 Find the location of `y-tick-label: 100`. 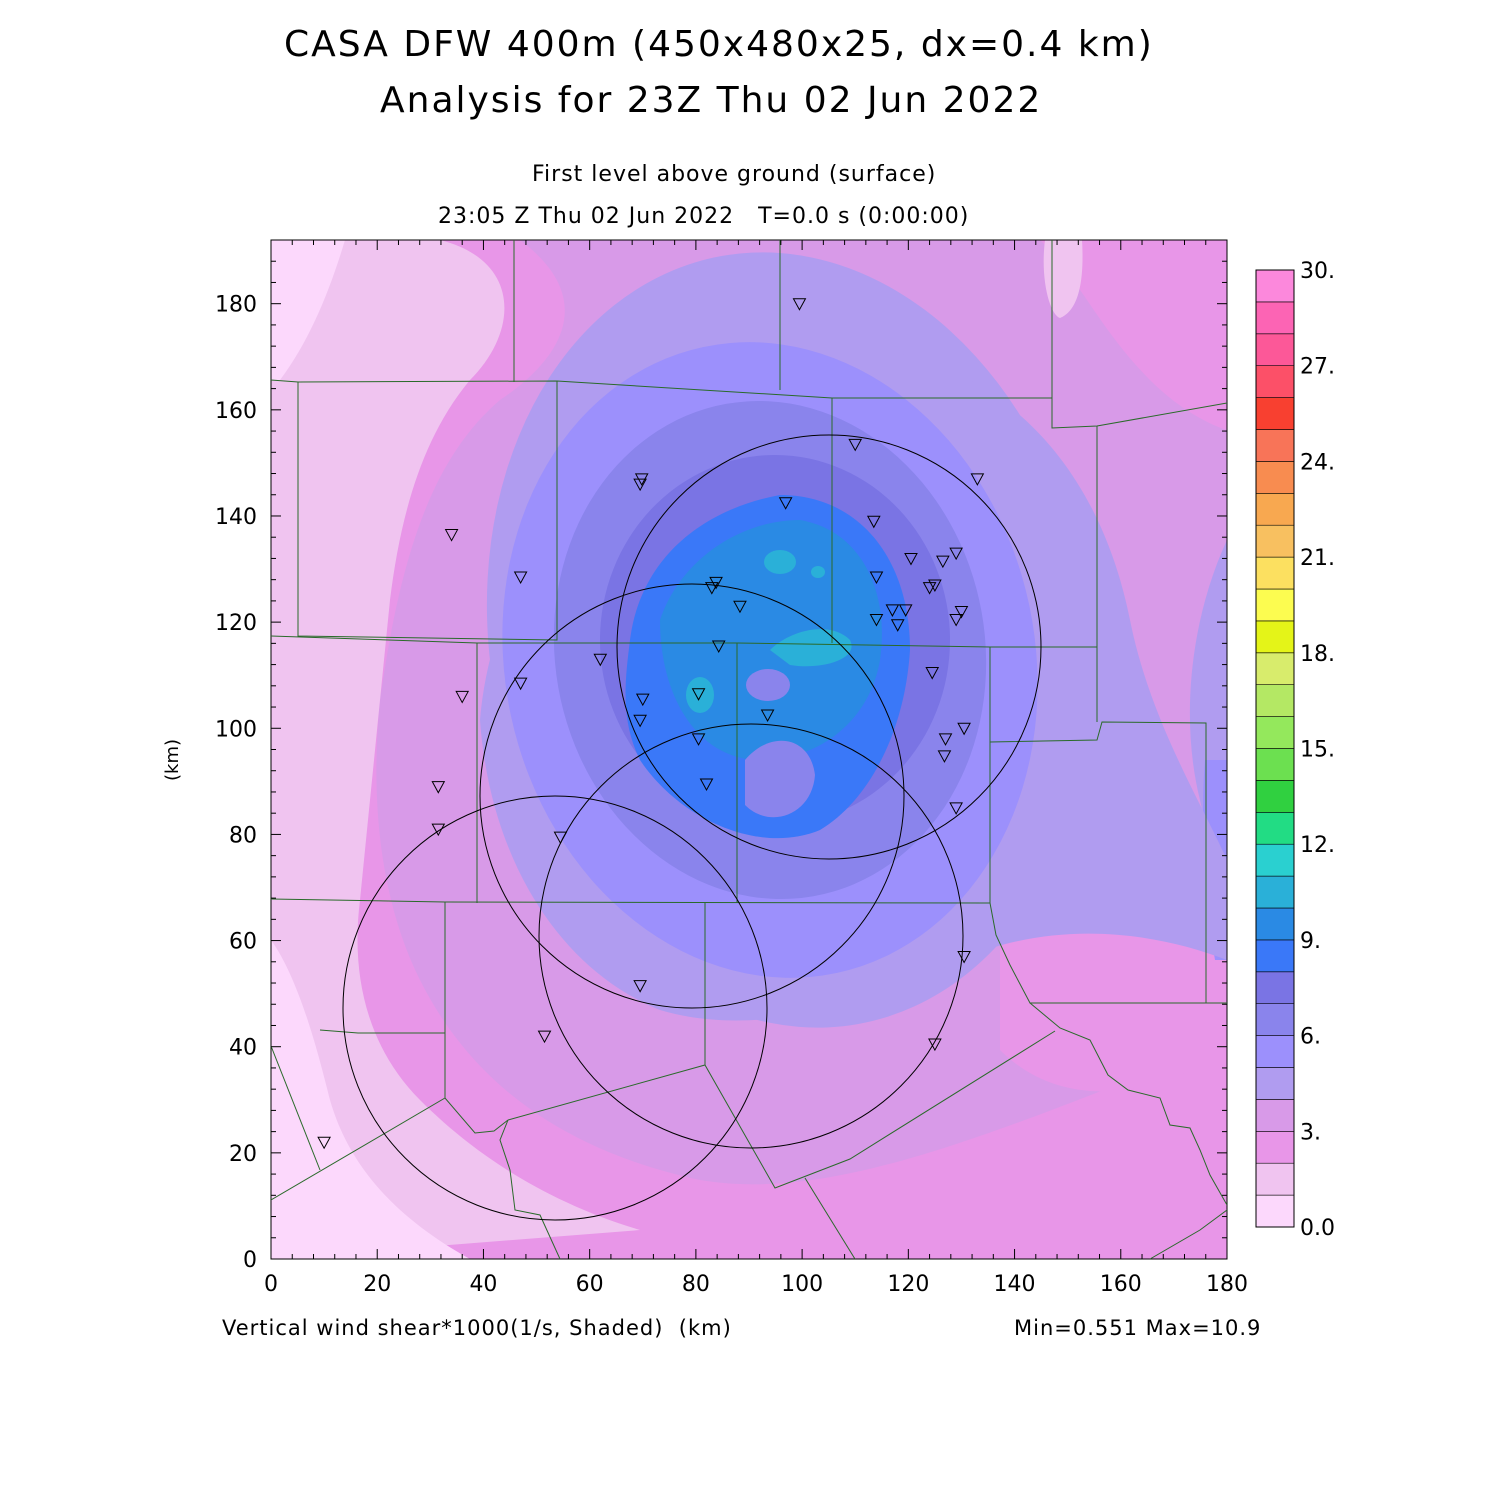

y-tick-label: 100 is located at coordinates (236, 729).